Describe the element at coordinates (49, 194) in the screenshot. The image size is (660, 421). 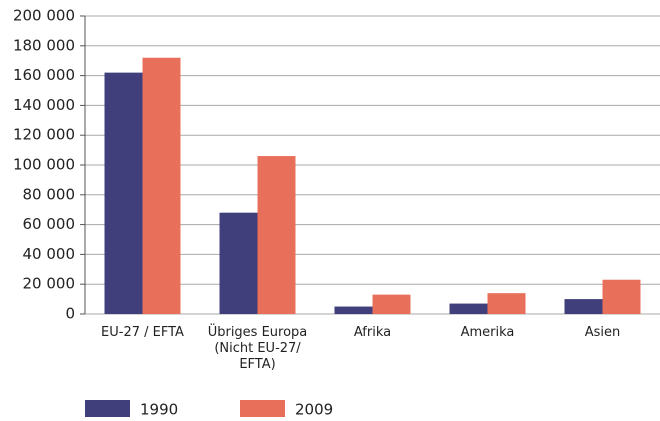
I see `y-tick-label: 80 000` at that location.